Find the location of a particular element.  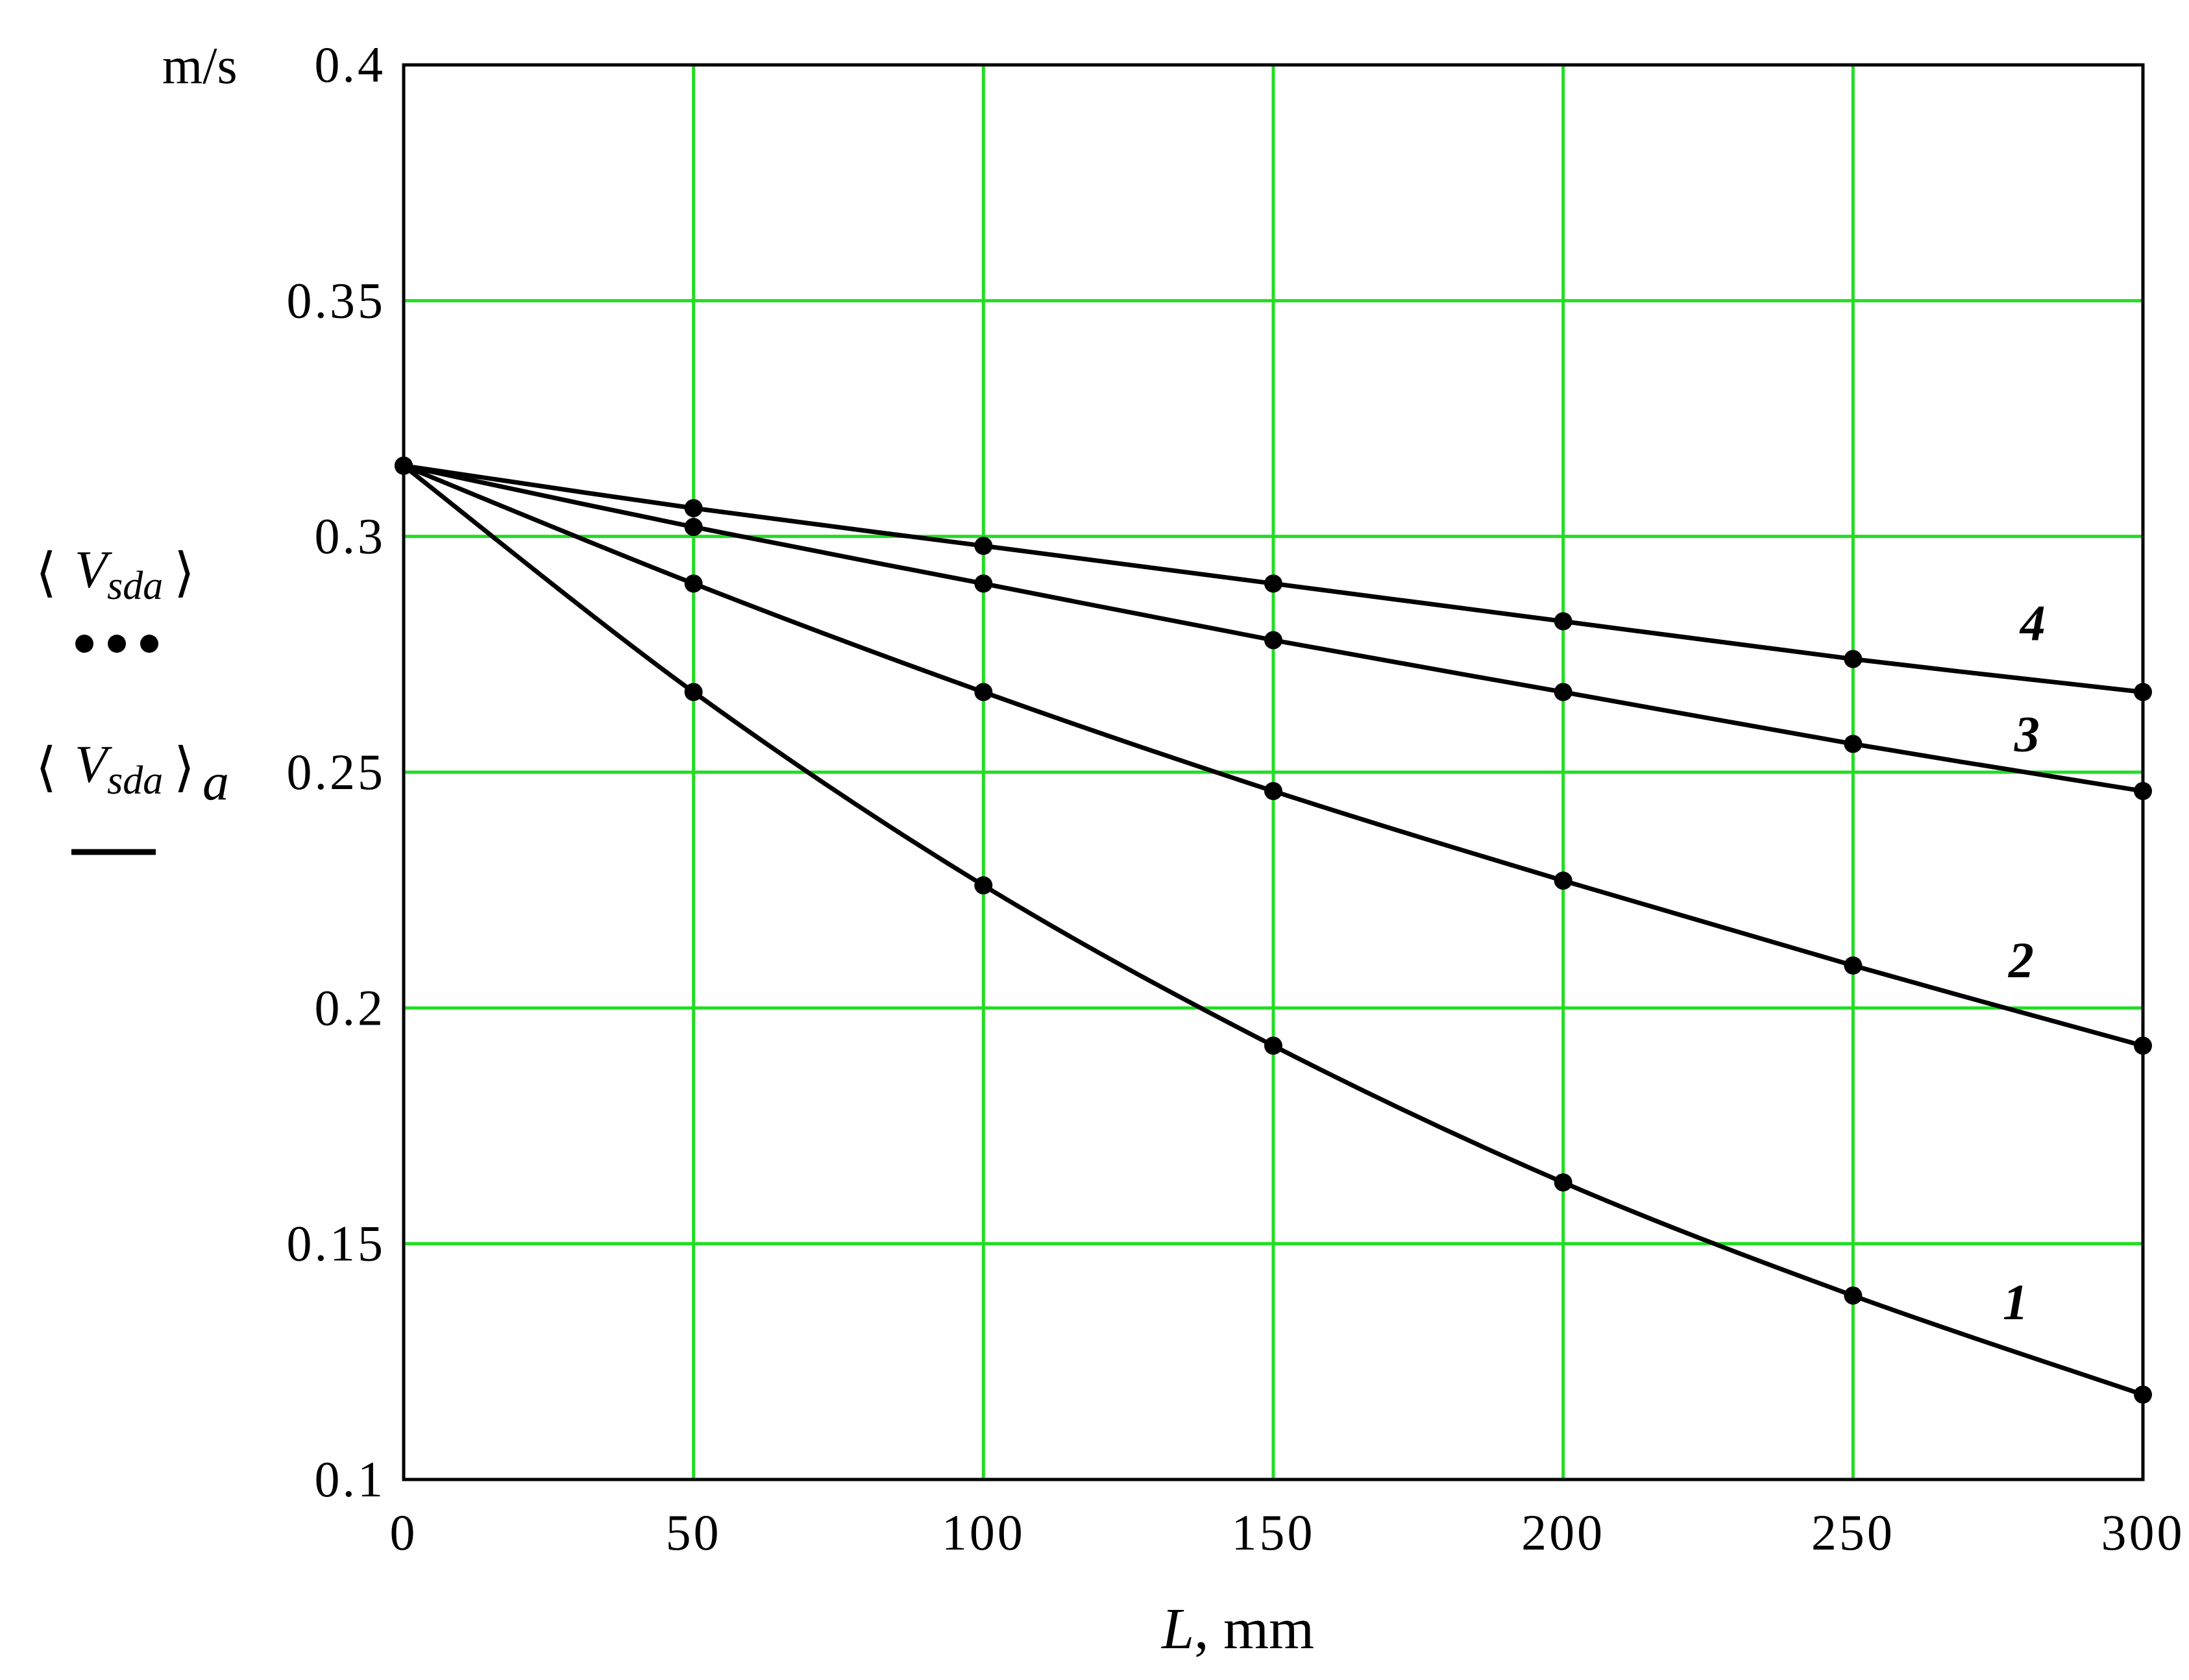

curve-labels: 1 2 3 4 is located at coordinates (2024, 963).